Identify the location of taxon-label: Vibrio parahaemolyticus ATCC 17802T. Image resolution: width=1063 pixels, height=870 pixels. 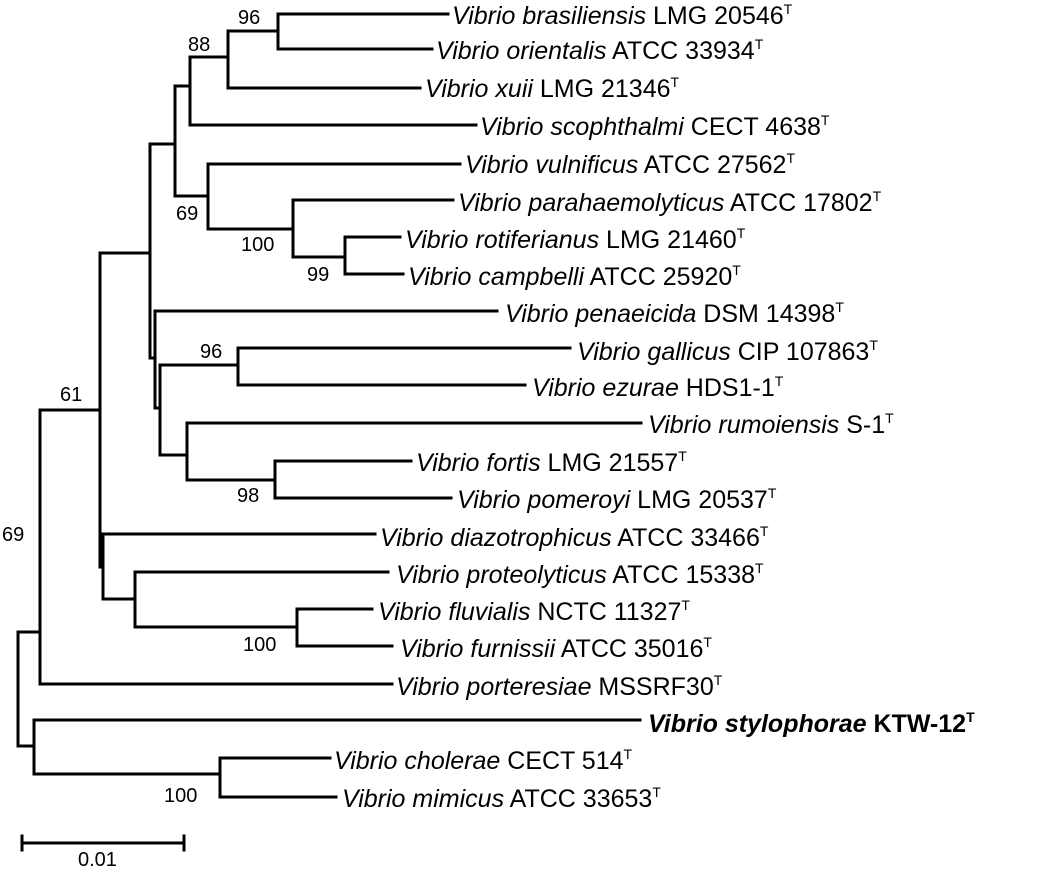
(670, 202).